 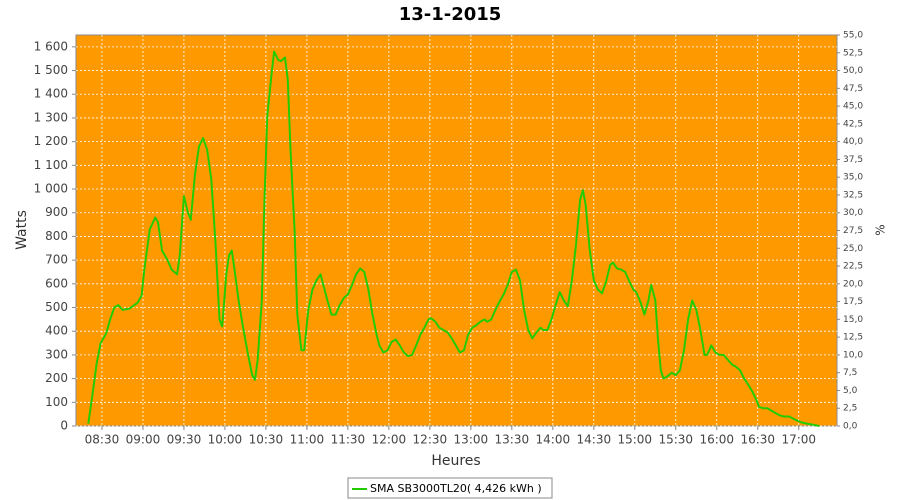 What do you see at coordinates (757, 440) in the screenshot?
I see `x-tick-label: 16:30` at bounding box center [757, 440].